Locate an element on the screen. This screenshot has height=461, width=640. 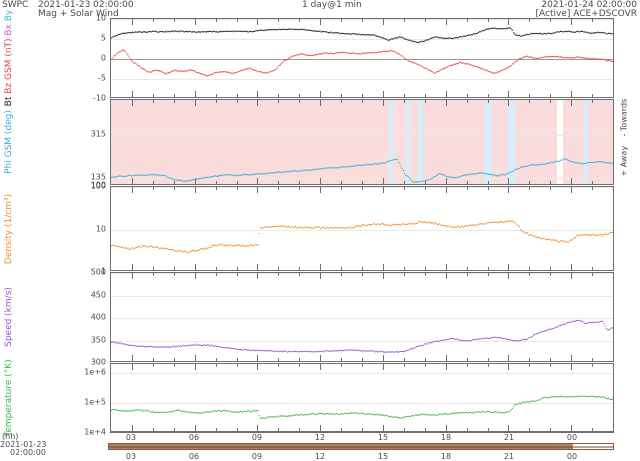
plot-area-bt-bz is located at coordinates (362, 58).